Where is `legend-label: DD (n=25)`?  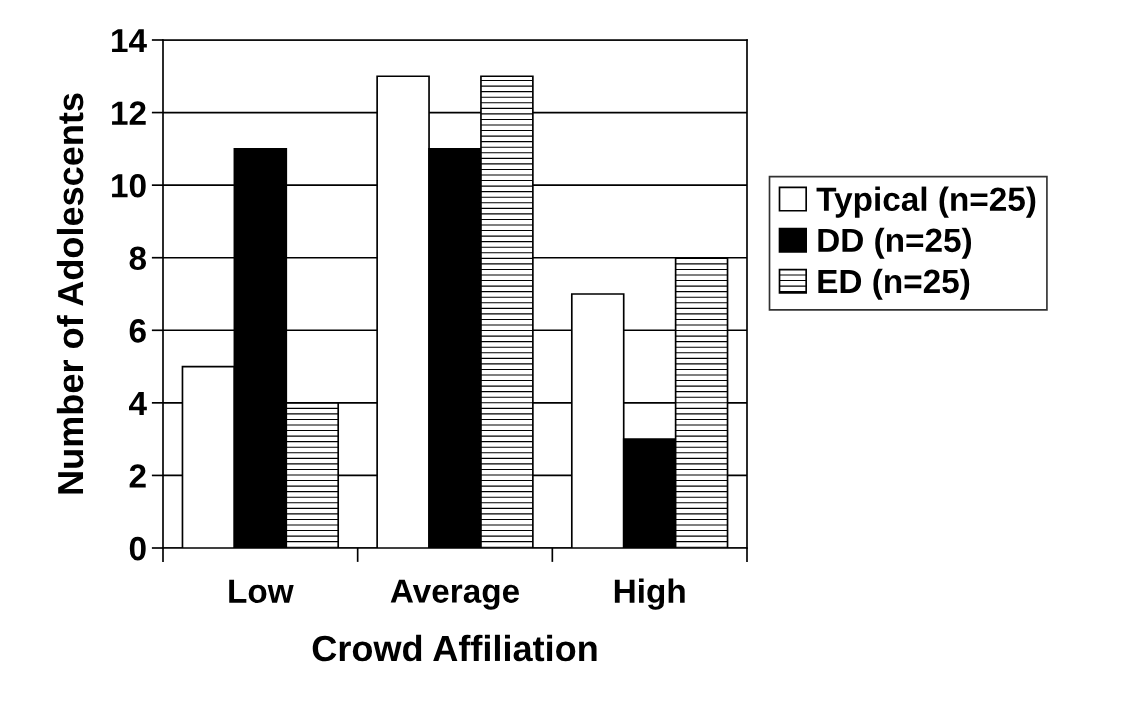
legend-label: DD (n=25) is located at coordinates (895, 243).